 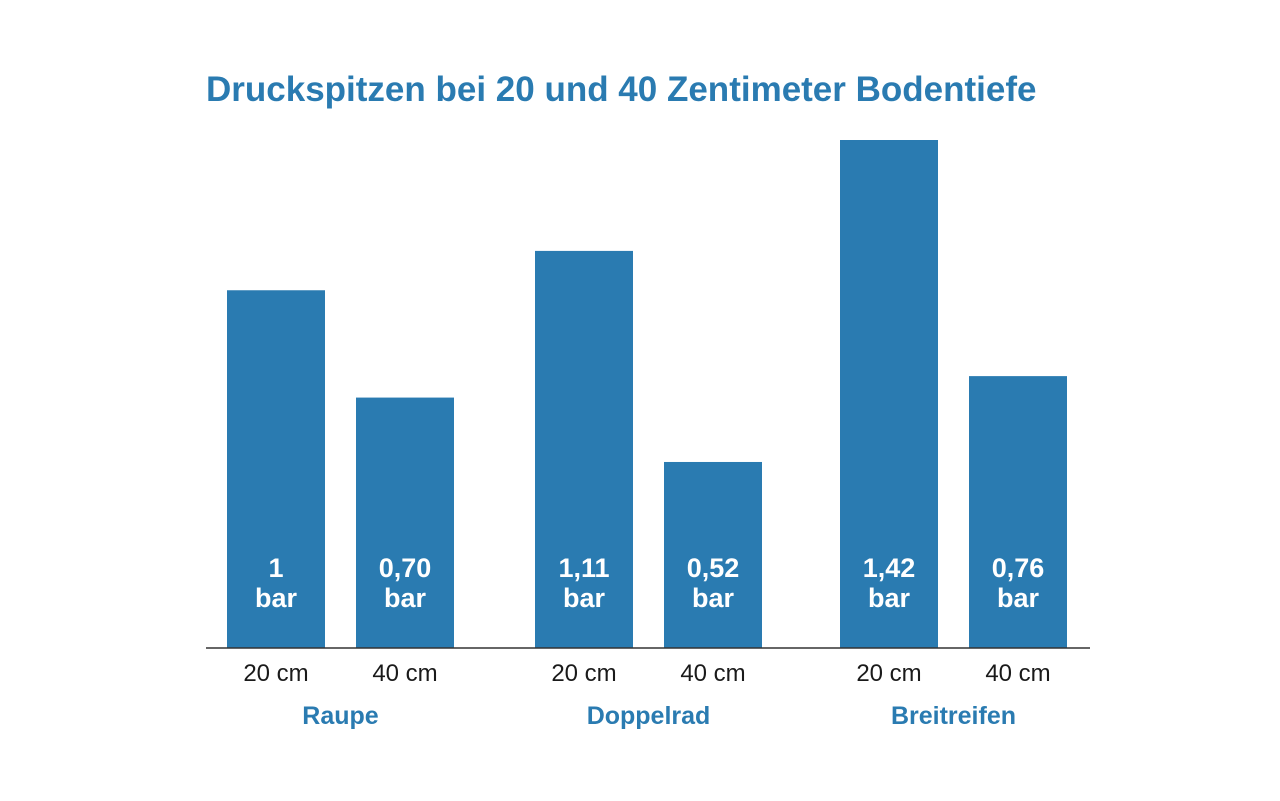 I want to click on tick-label-breitreifen-40cm: 40 cm, so click(x=1017, y=673).